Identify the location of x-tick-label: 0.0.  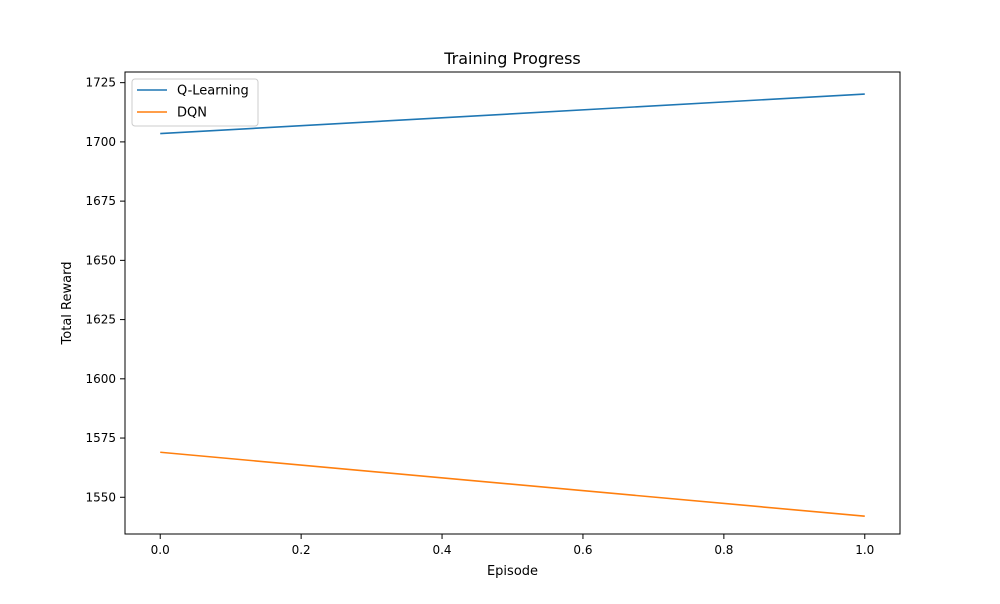
(160, 550).